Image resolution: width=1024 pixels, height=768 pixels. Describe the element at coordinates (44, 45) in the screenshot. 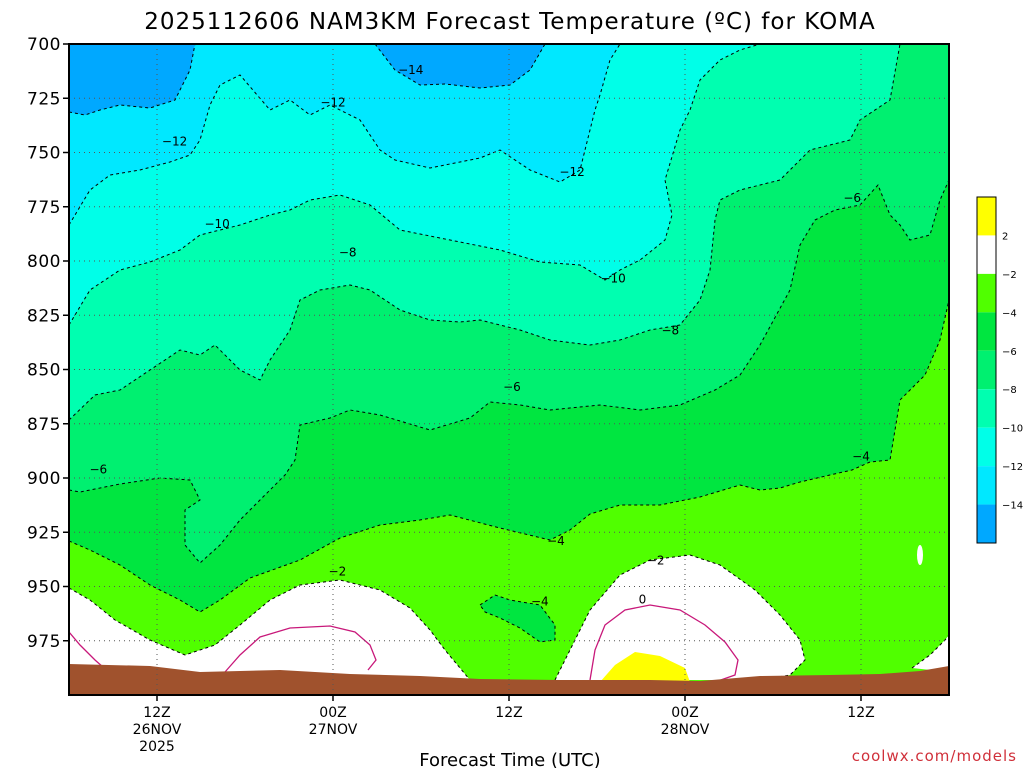

I see `y-tick-label: 700` at that location.